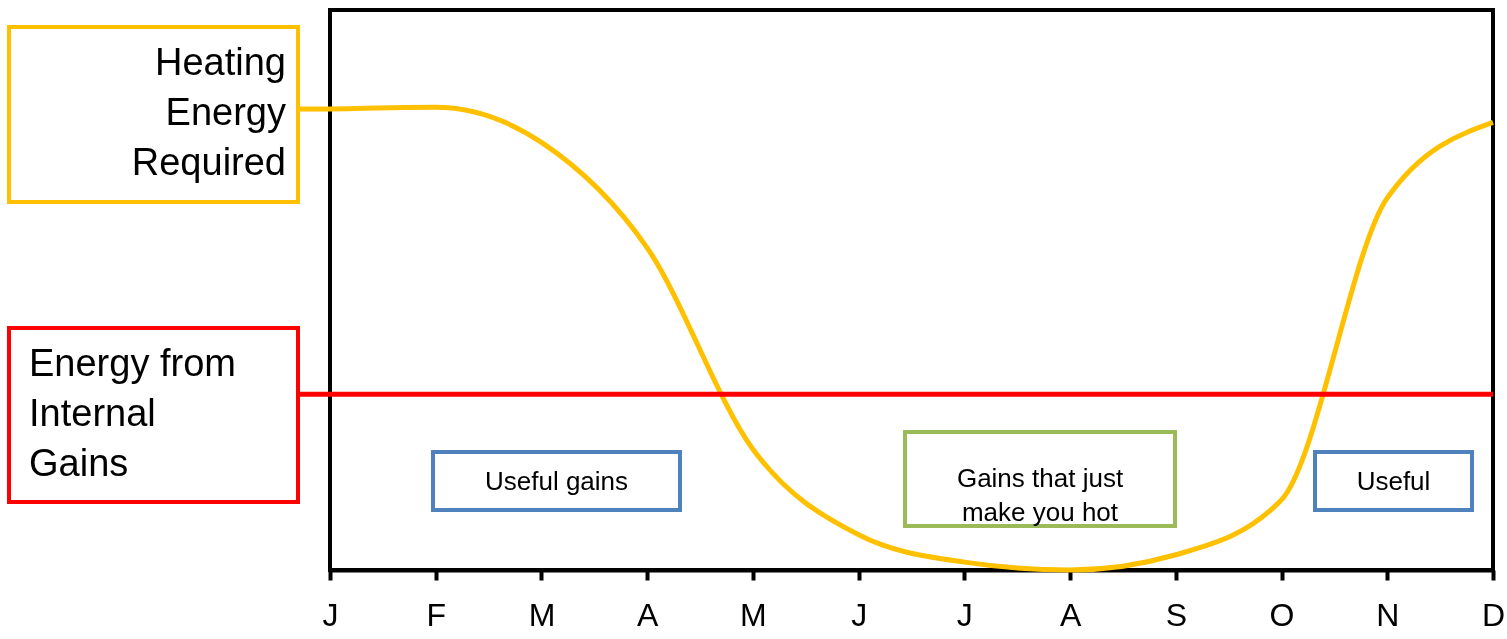 The height and width of the screenshot is (639, 1507). I want to click on x-tick-label: D, so click(1493, 614).